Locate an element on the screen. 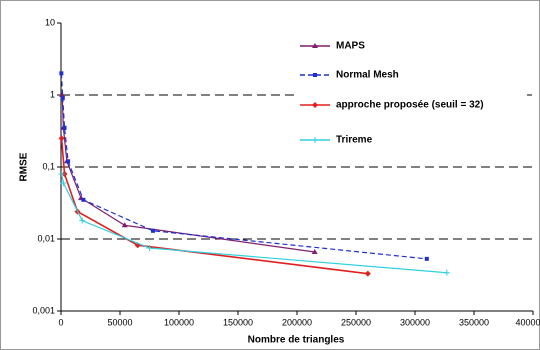 Image resolution: width=540 pixels, height=350 pixels. y-tick-label: 0,1 is located at coordinates (48, 166).